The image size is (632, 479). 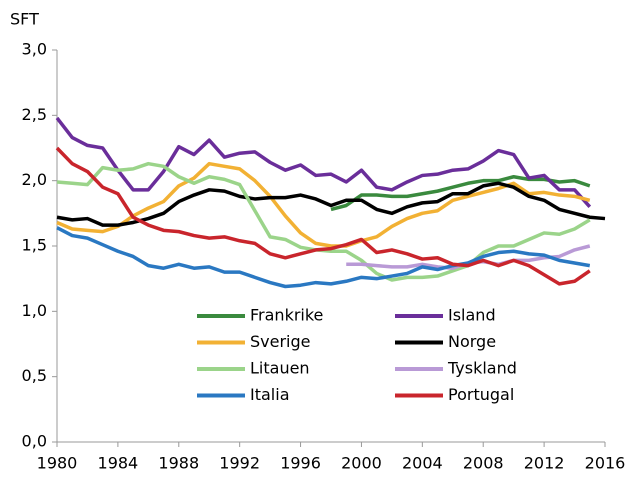 I want to click on y-tick-label: 2,0, so click(x=34, y=179).